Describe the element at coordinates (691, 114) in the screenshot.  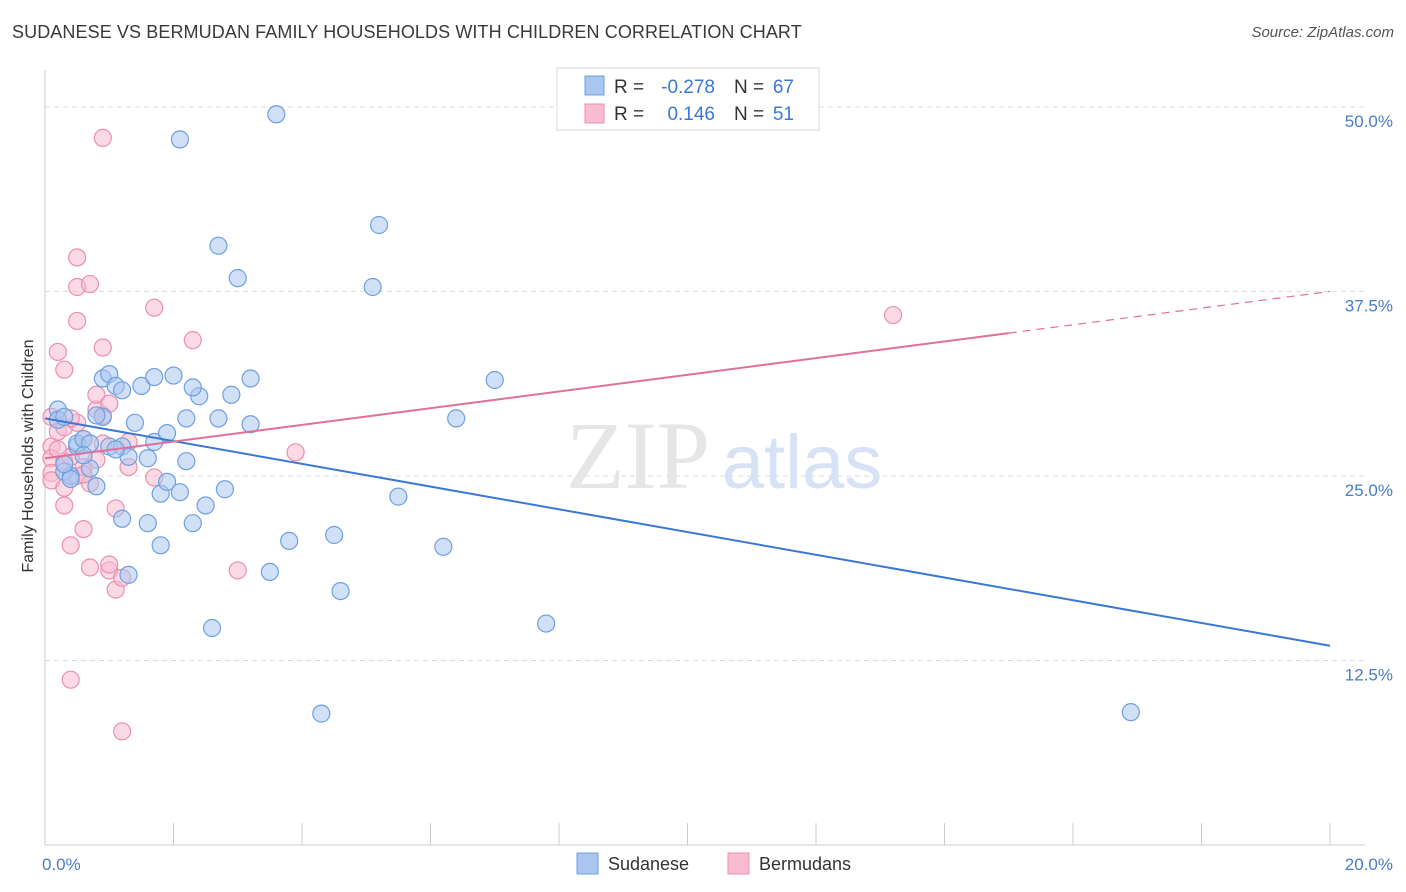
I see `legend-r-value-1: 0.146` at that location.